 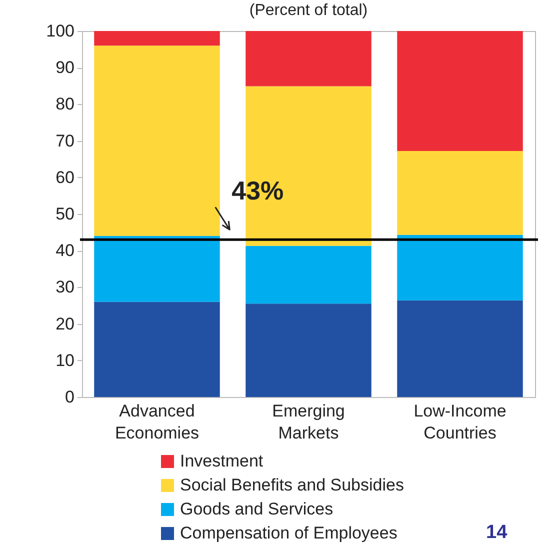 I want to click on legend-label: Goods and Services, so click(x=257, y=509).